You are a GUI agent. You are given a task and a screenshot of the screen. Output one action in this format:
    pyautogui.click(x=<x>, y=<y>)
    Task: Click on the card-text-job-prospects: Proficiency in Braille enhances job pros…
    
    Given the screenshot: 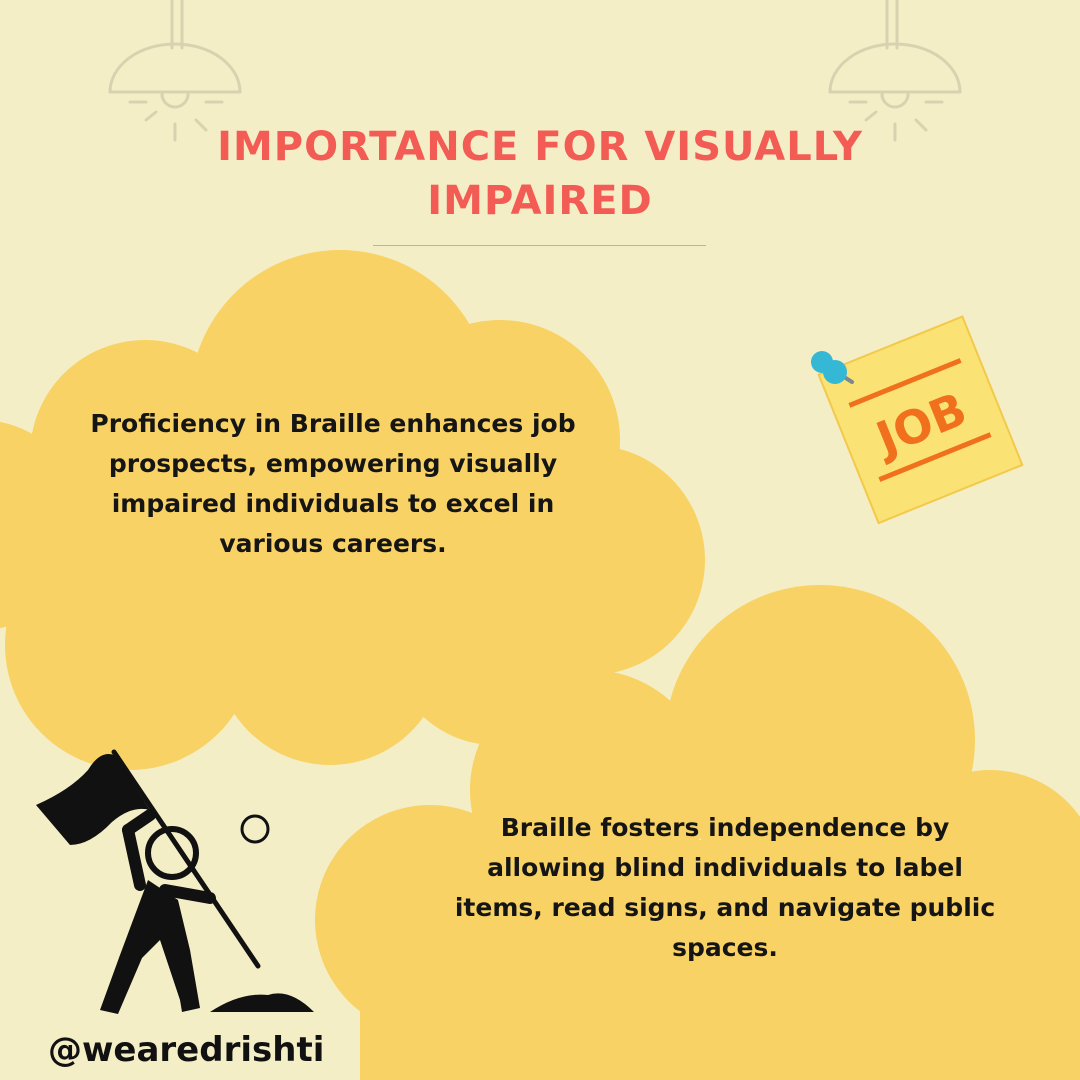 What is the action you would take?
    pyautogui.click(x=333, y=483)
    